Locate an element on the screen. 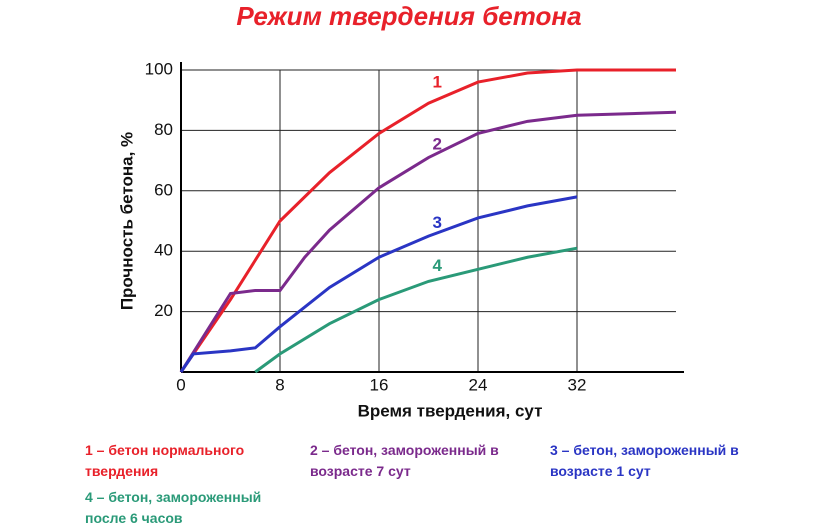 This screenshot has width=819, height=529. y-tick-label: 20 is located at coordinates (163, 310).